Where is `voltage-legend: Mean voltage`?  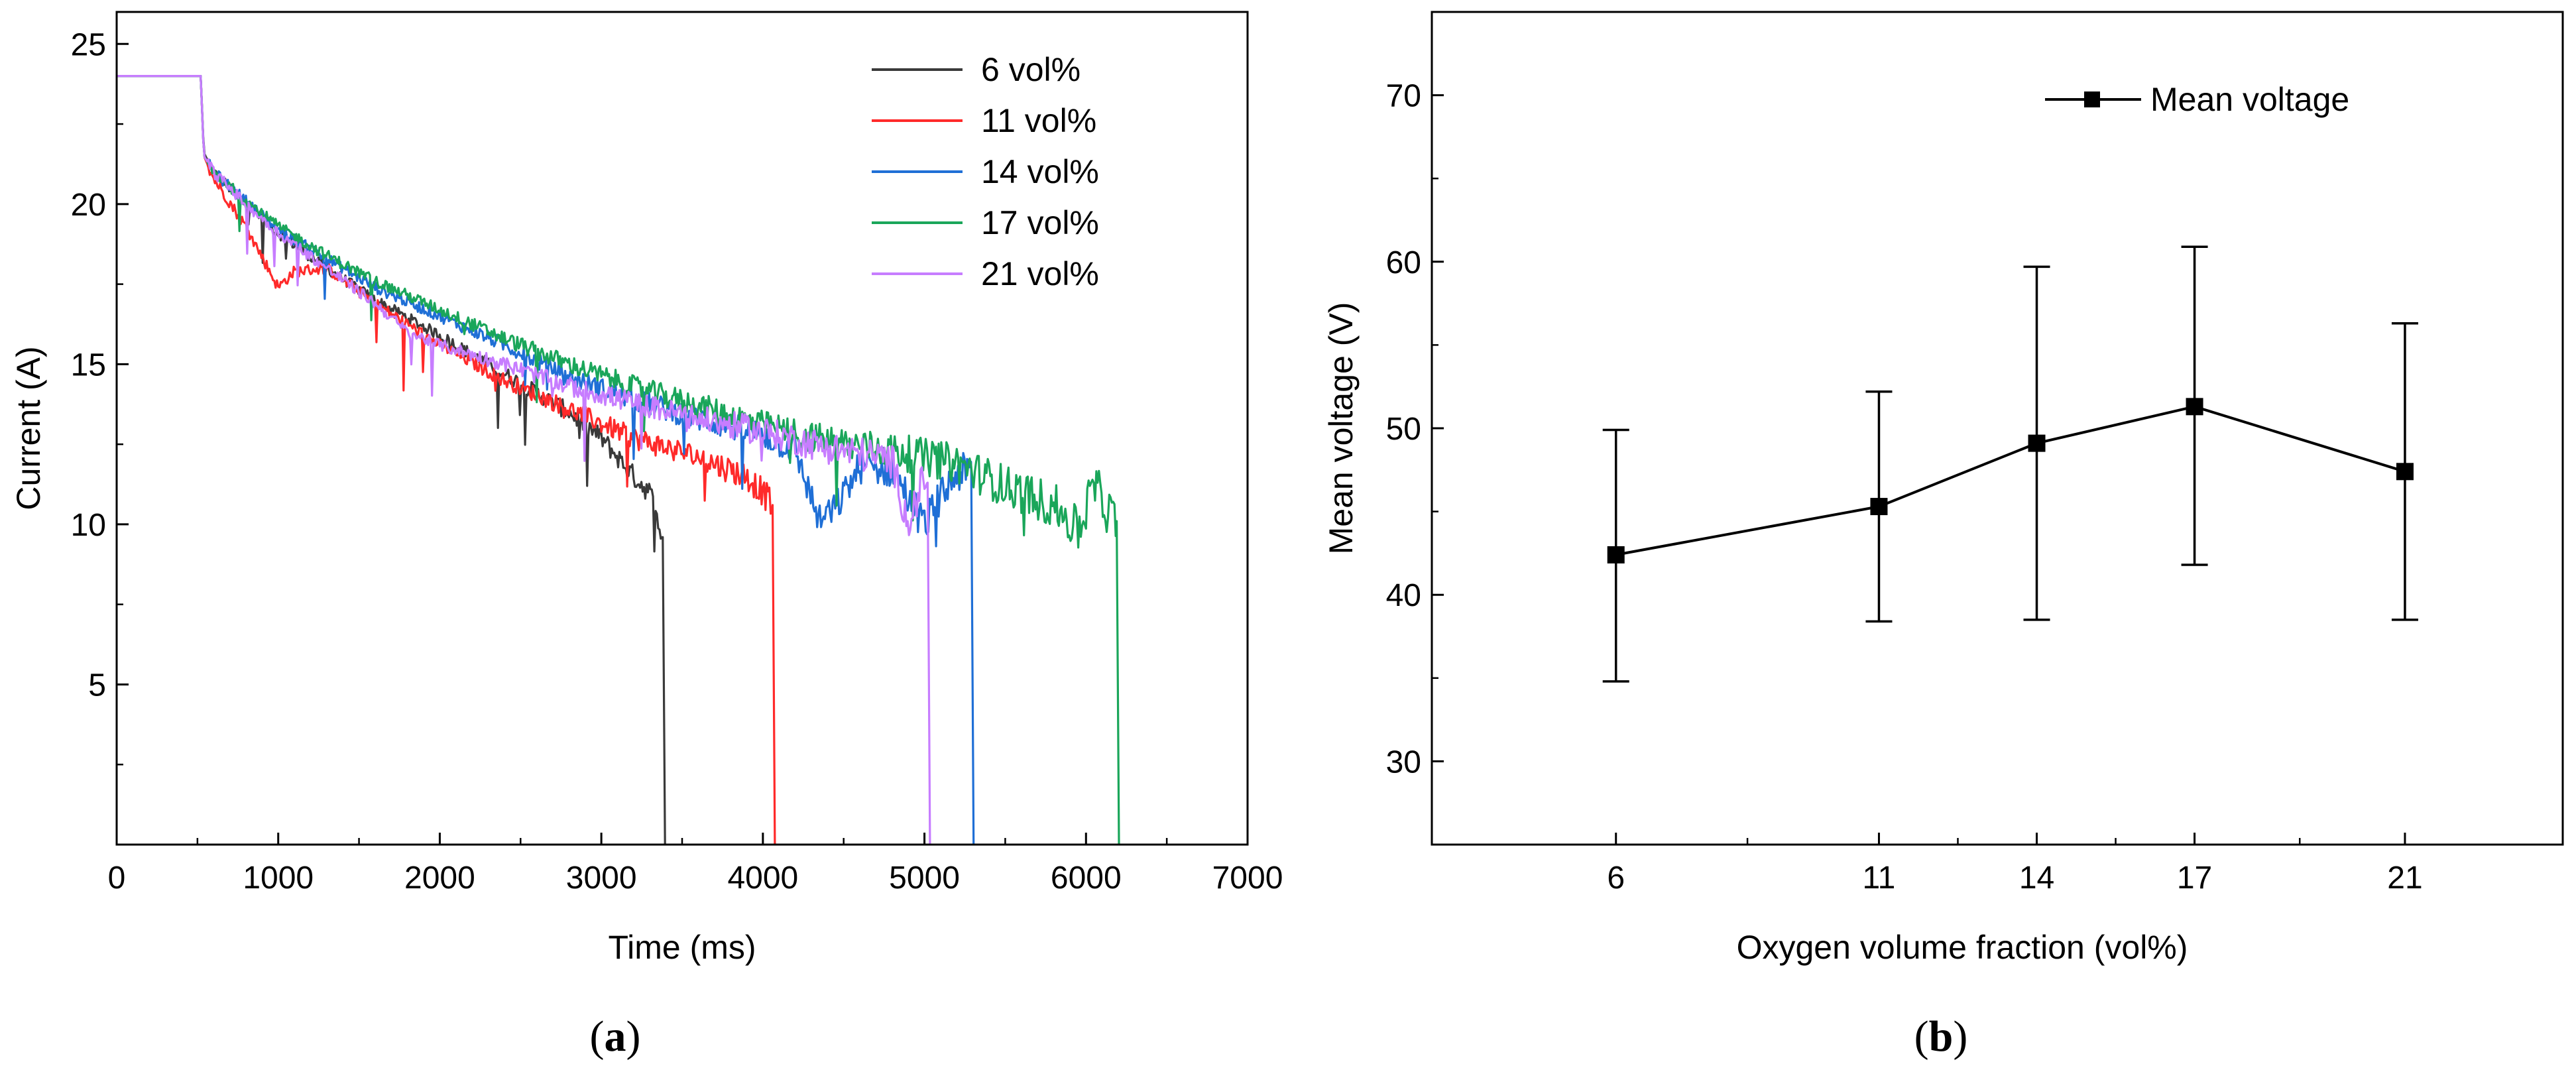 voltage-legend: Mean voltage is located at coordinates (2197, 99).